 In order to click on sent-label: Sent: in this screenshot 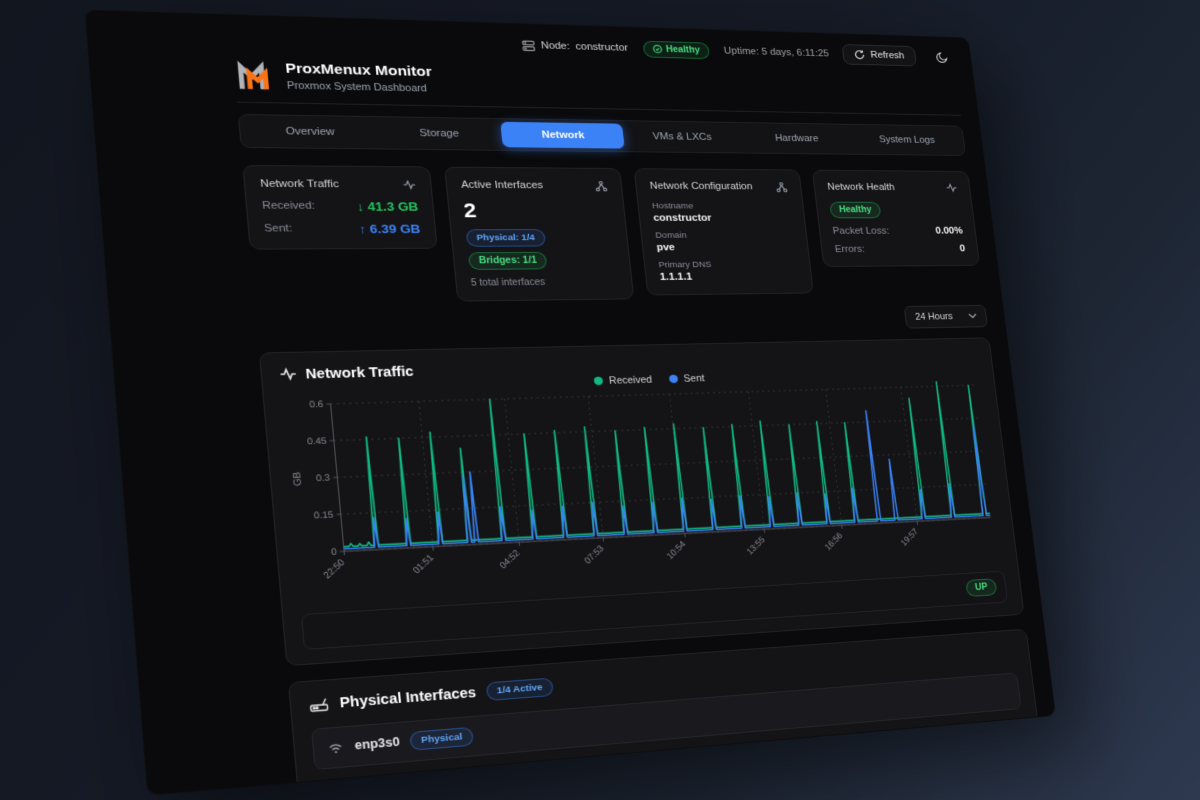, I will do `click(278, 229)`.